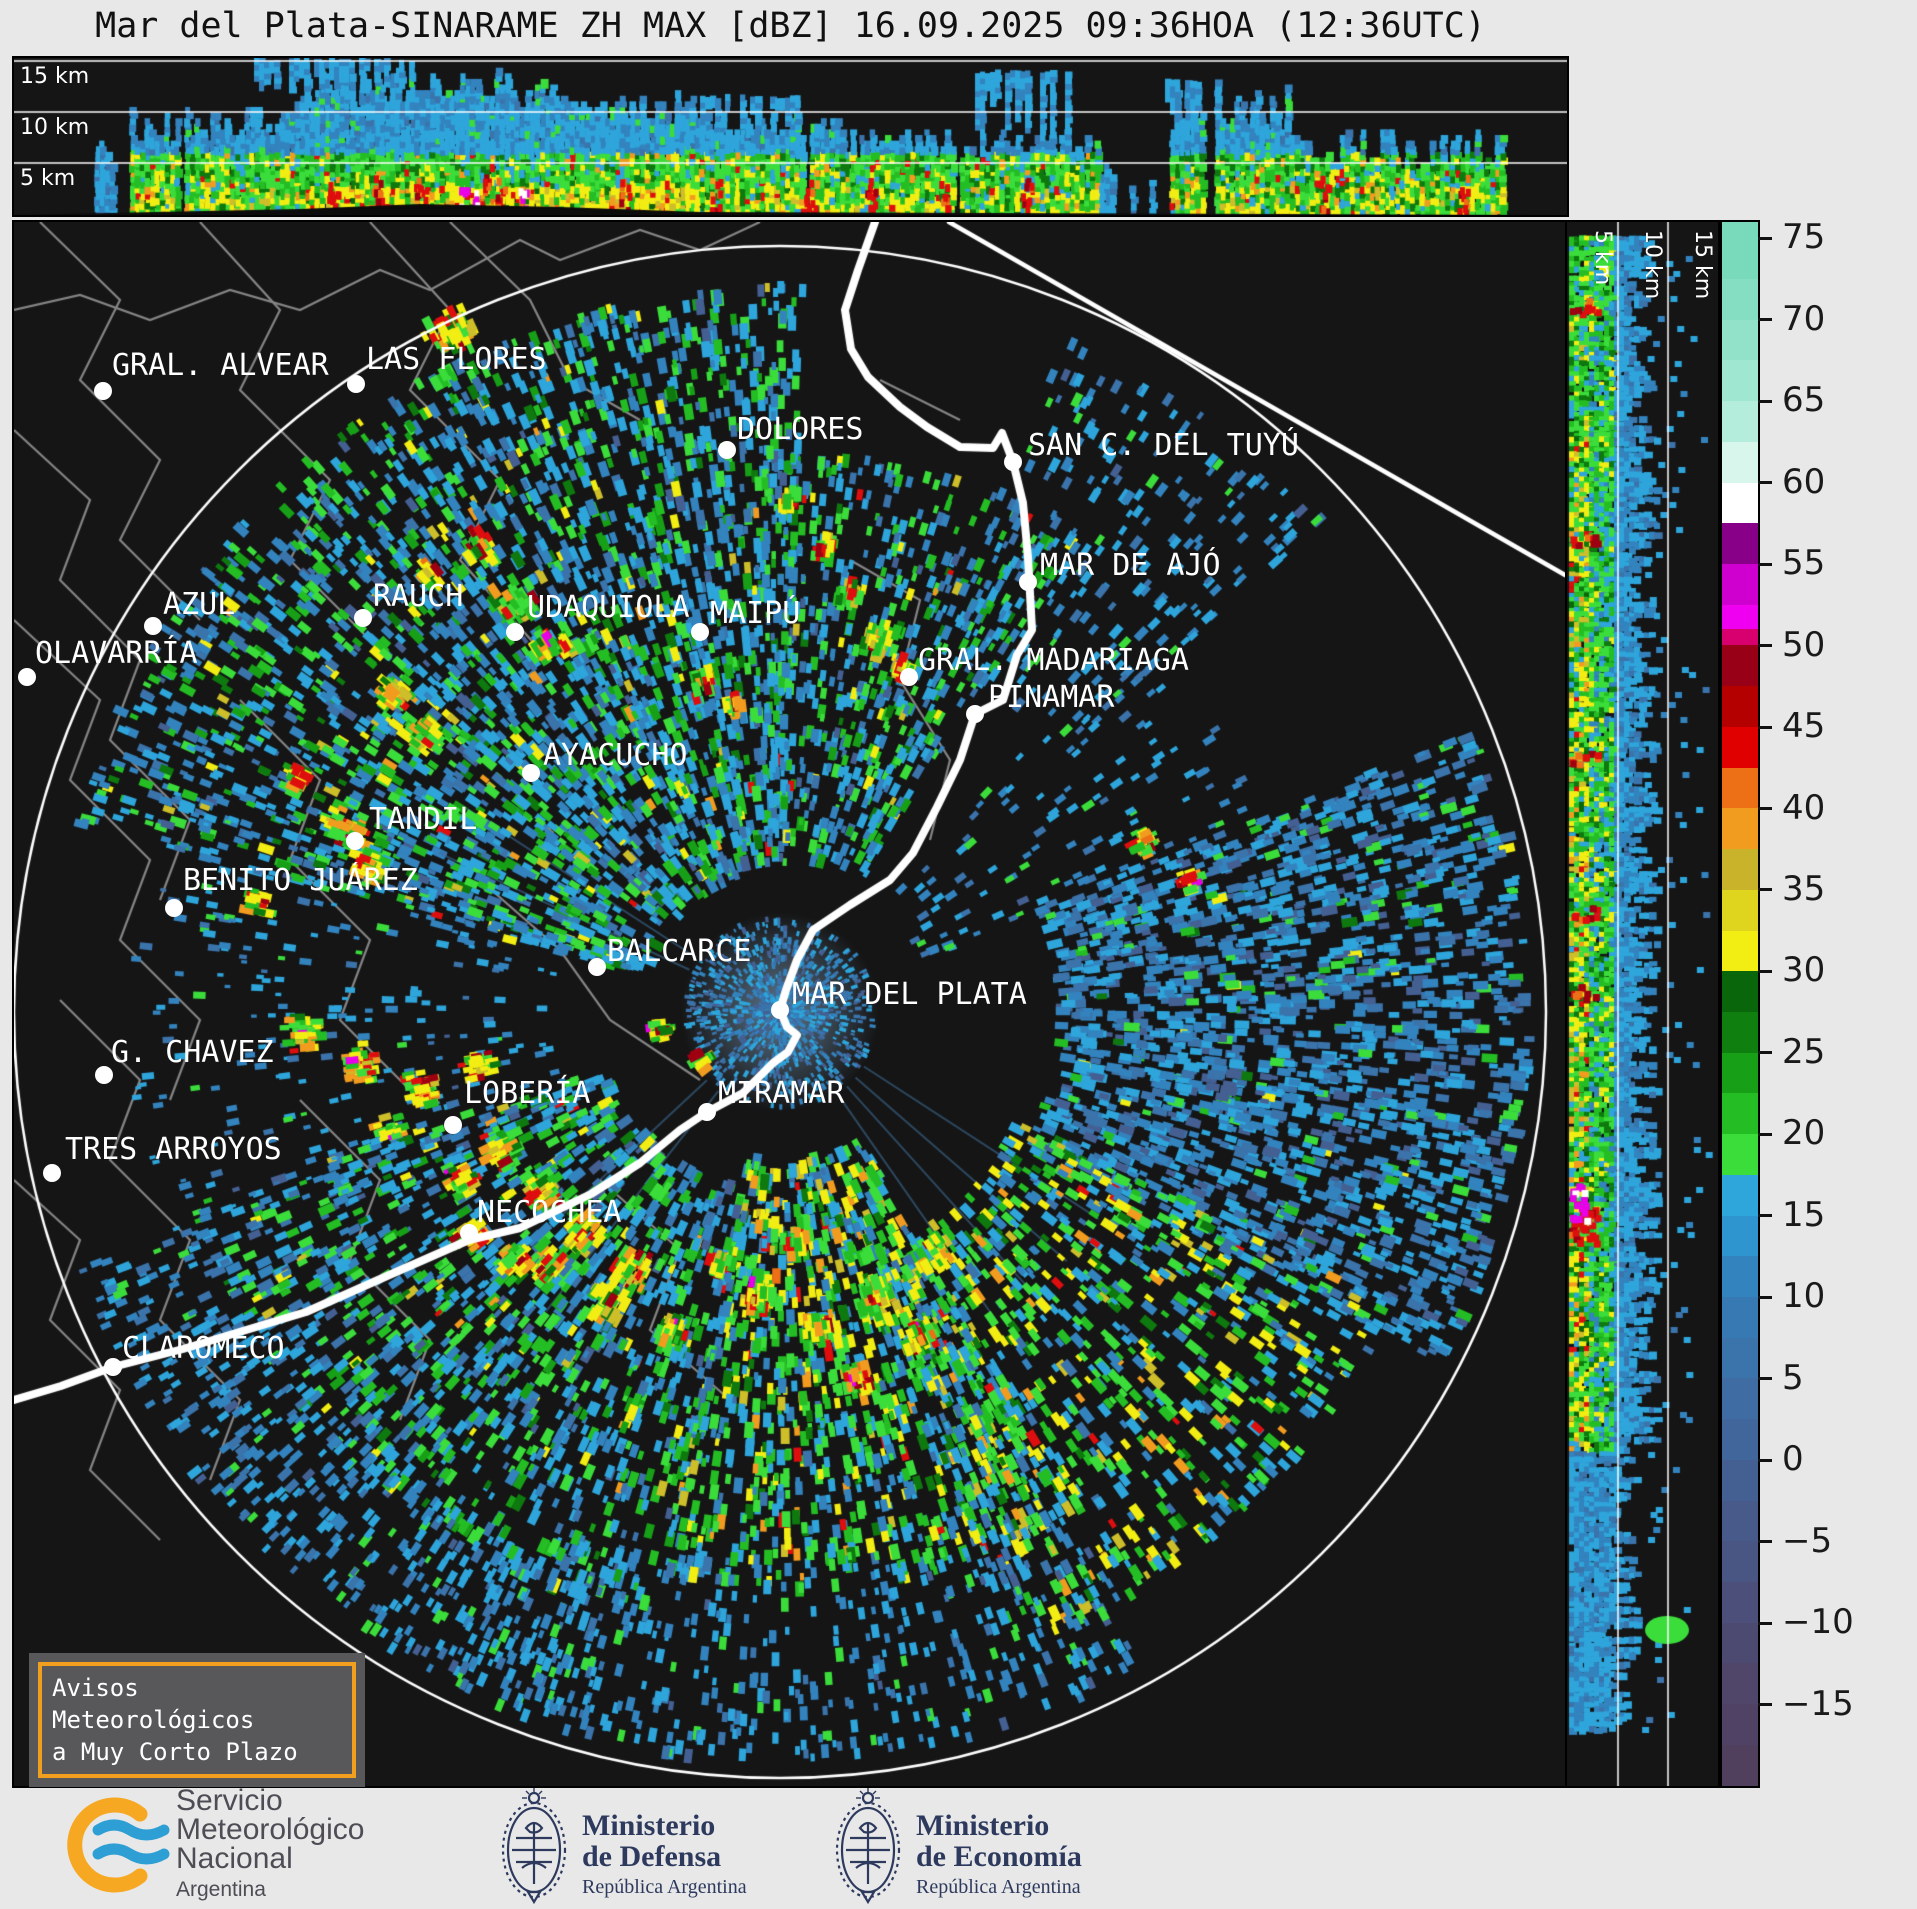  I want to click on city-label: OLAVARRÍA, so click(116, 653).